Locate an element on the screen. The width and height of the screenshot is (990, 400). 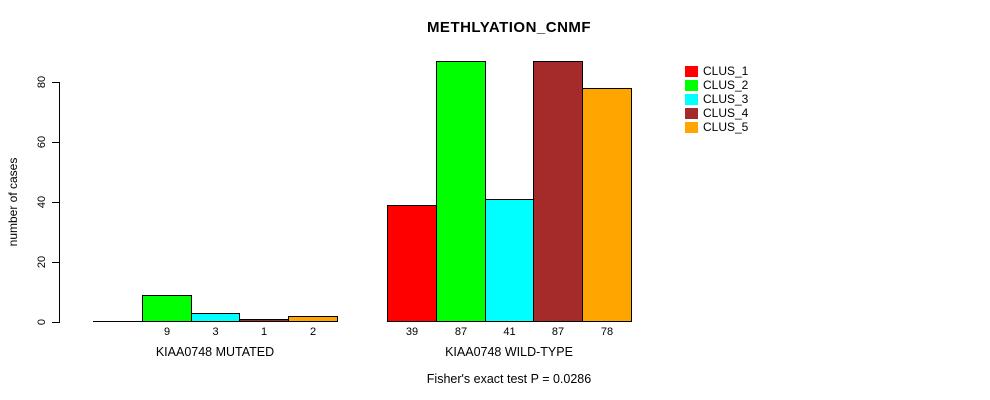
legend-label: CLUS_3 is located at coordinates (726, 99).